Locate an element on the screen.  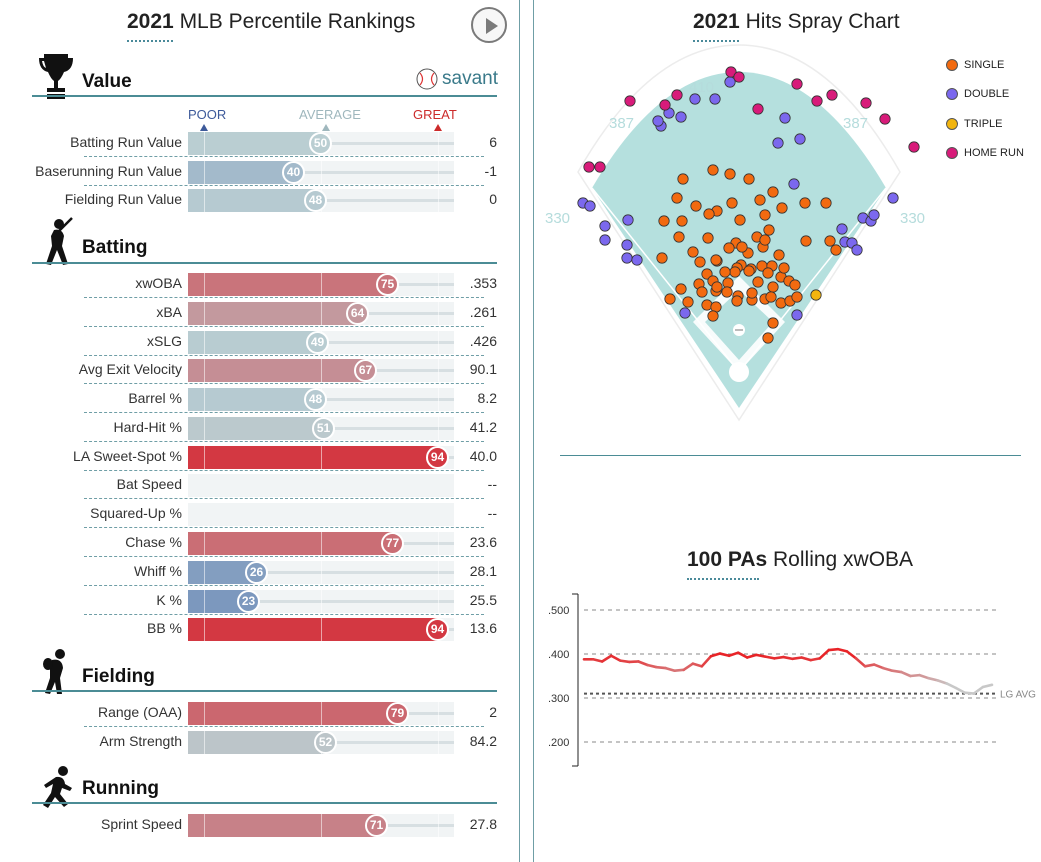
metric-row: Avg Exit Velocity 67 90.1 is located at coordinates (267, 370).